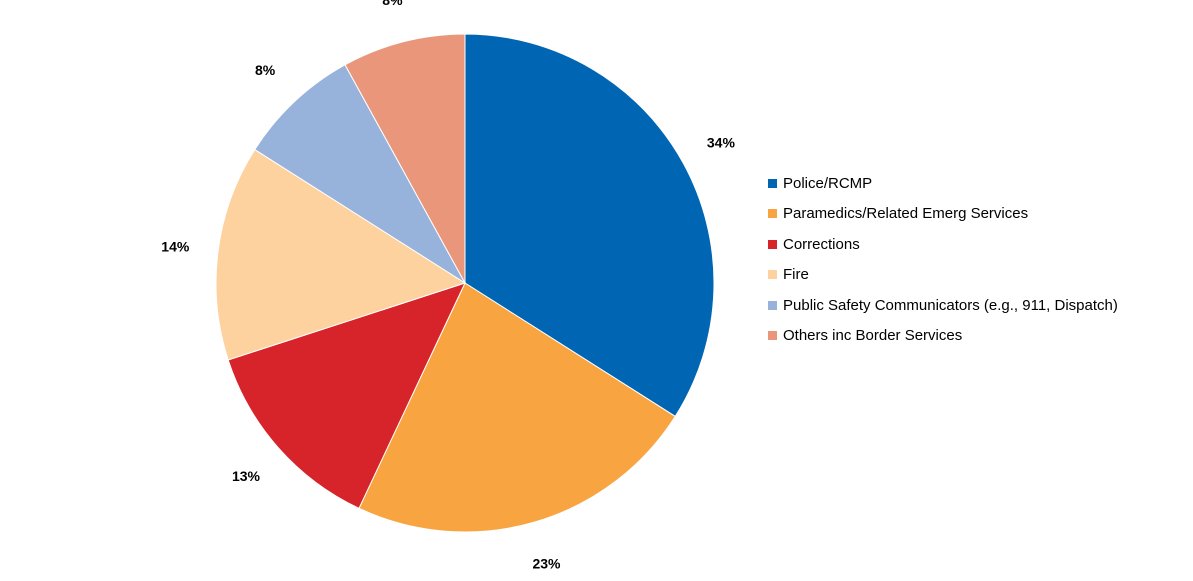  Describe the element at coordinates (796, 275) in the screenshot. I see `legend-label: Fire` at that location.